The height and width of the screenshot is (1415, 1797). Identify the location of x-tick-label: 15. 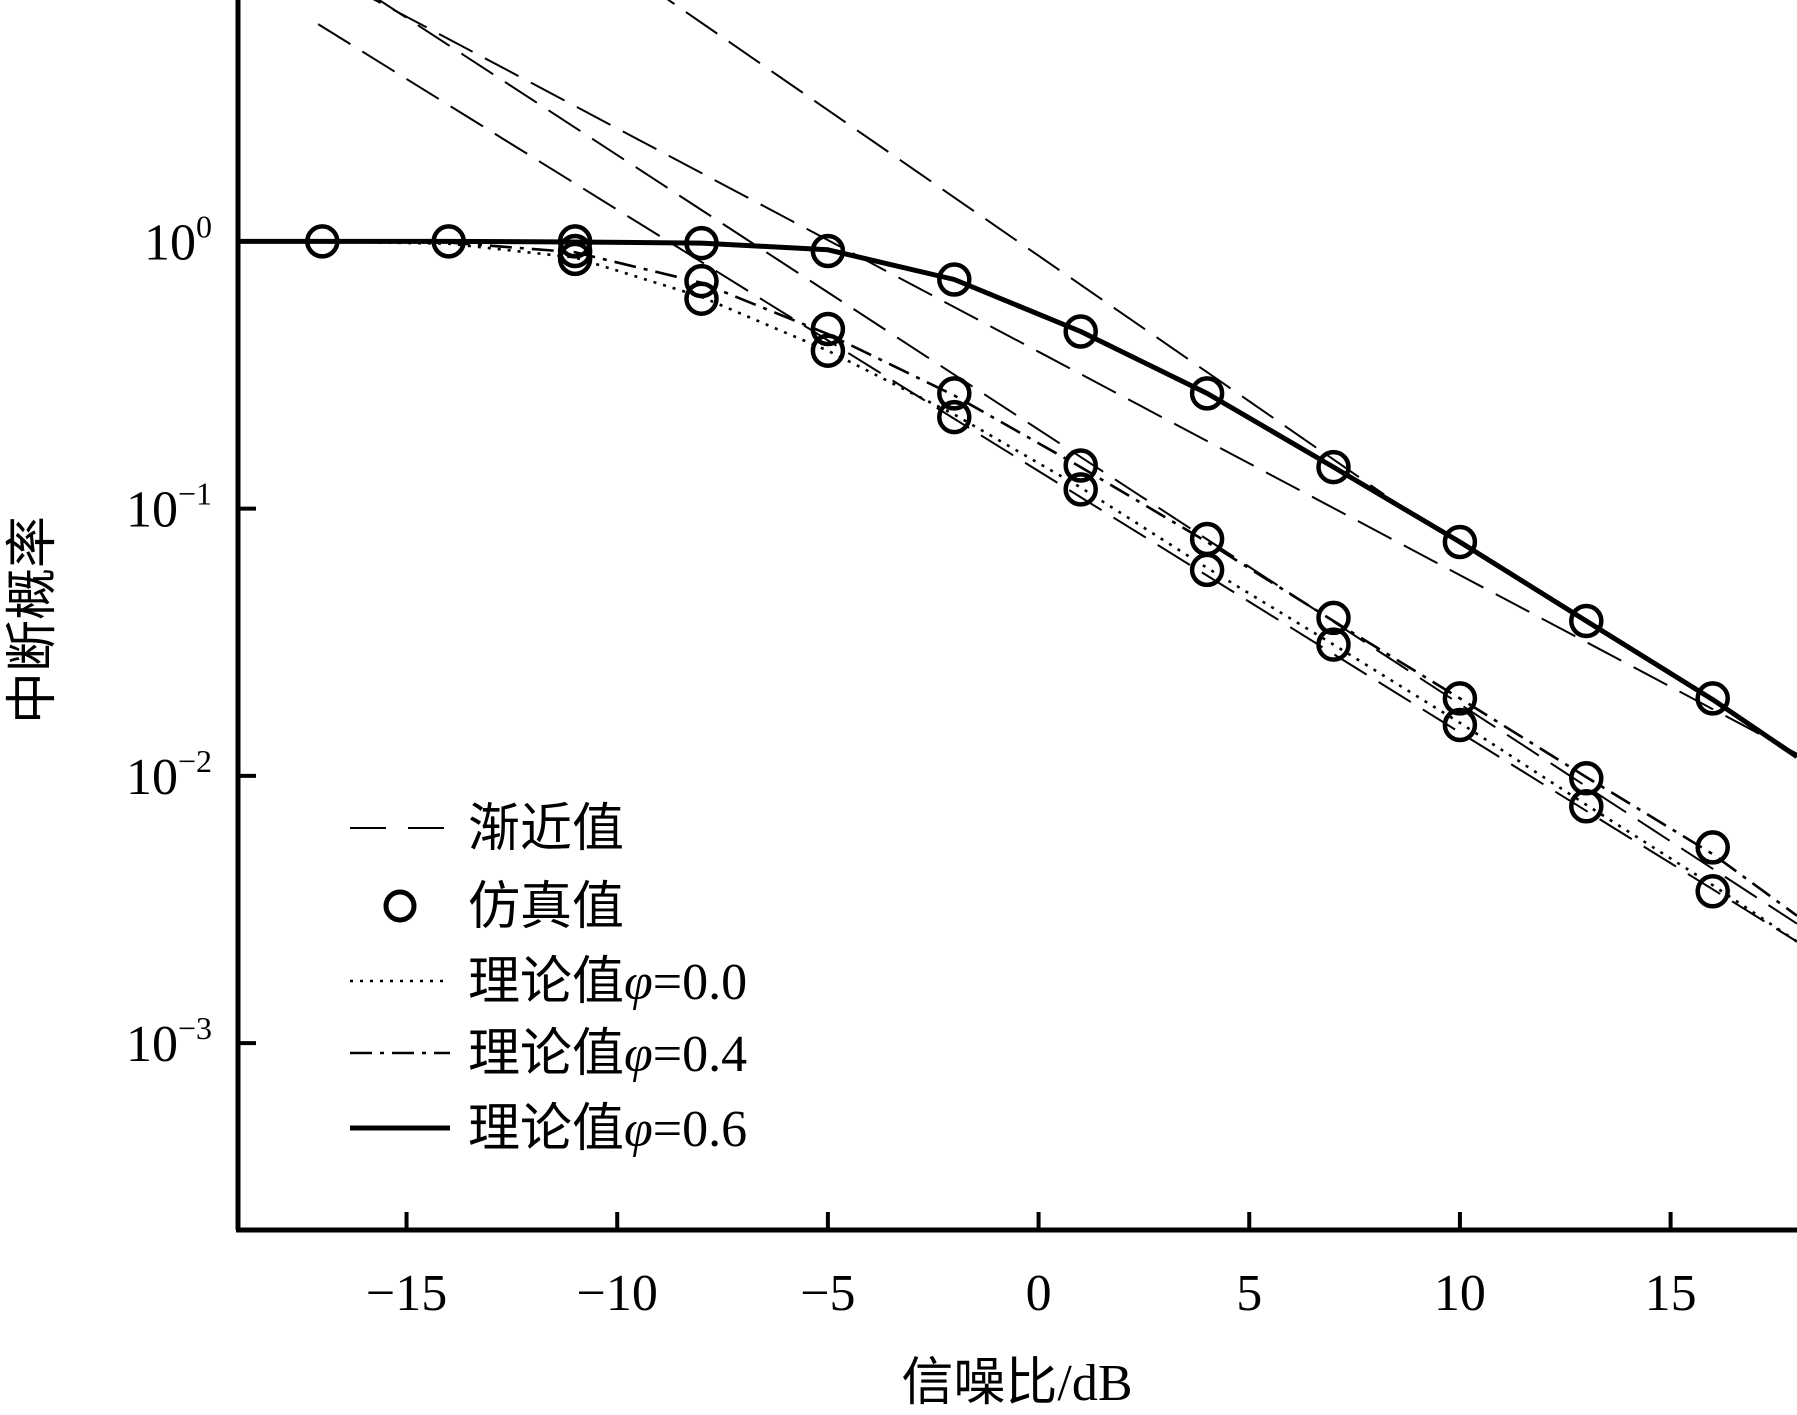
(1671, 1293).